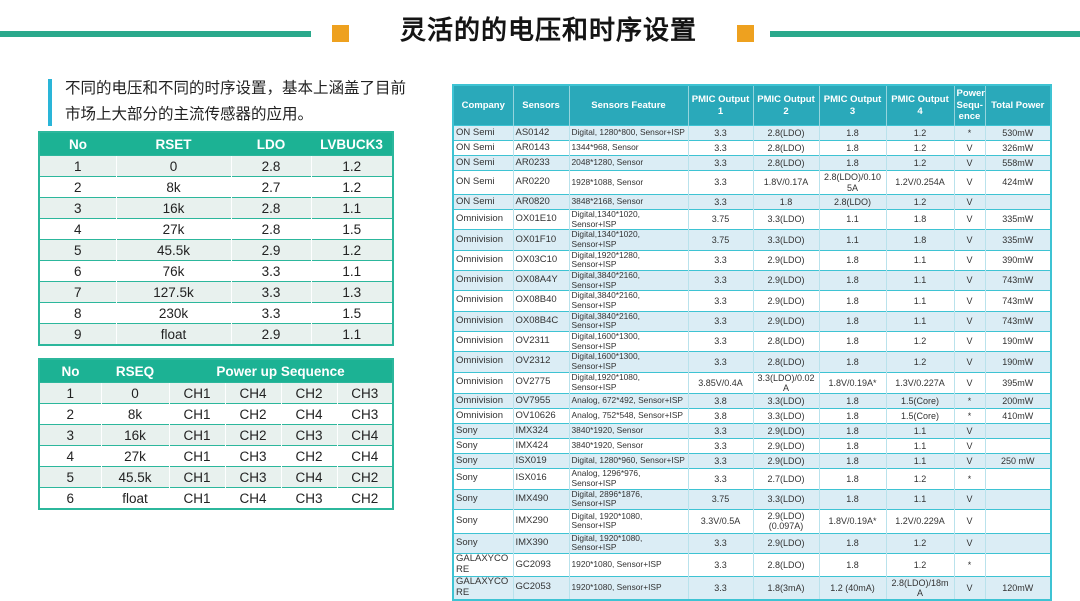 This screenshot has height=601, width=1080. Describe the element at coordinates (720, 416) in the screenshot. I see `table-cell: 3.8` at that location.